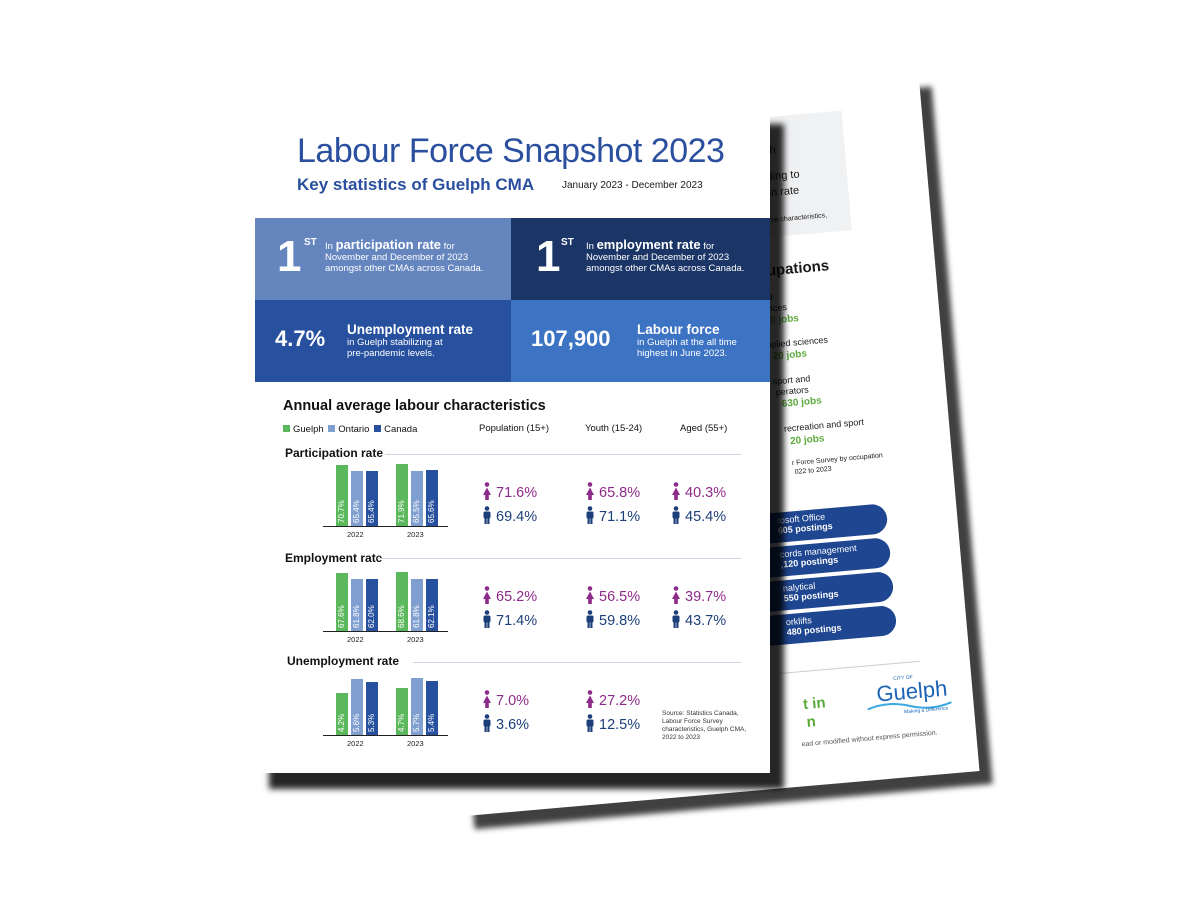 The image size is (1200, 900). Describe the element at coordinates (614, 428) in the screenshot. I see `column-header-youth: Youth (15-24)` at that location.